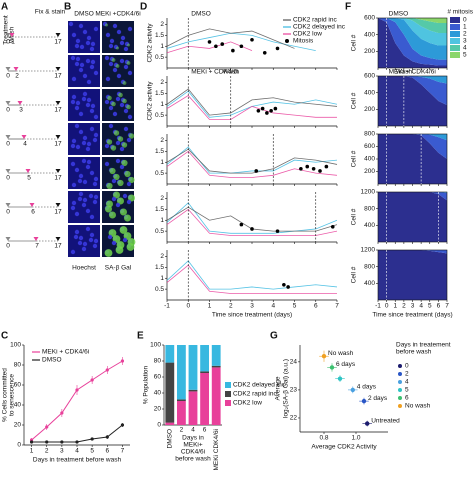 The image size is (474, 479). Describe the element at coordinates (368, 250) in the screenshot. I see `y-tick-label: 1200` at that location.